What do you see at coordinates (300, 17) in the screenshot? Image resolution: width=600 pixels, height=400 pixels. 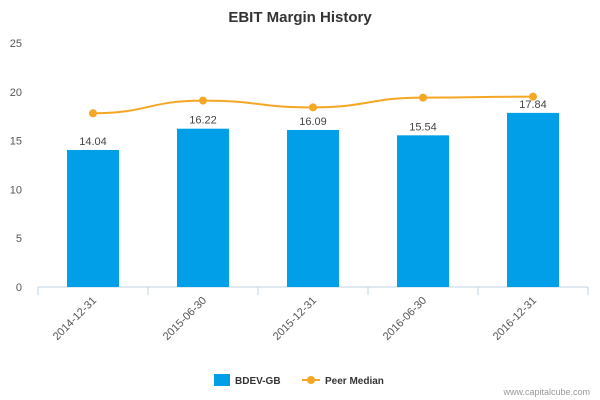 I see `chart-title: EBIT Margin History` at bounding box center [300, 17].